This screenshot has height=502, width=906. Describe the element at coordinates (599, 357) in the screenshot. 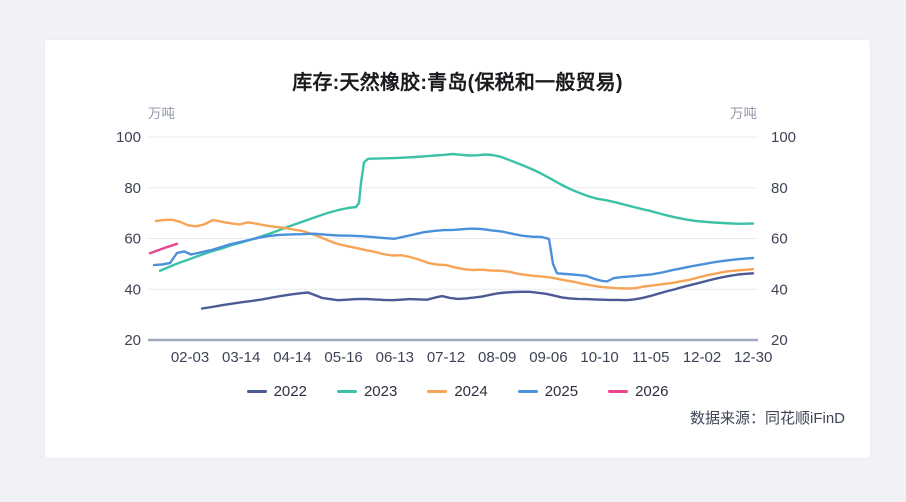

I see `x-tick-label: 10-10` at that location.